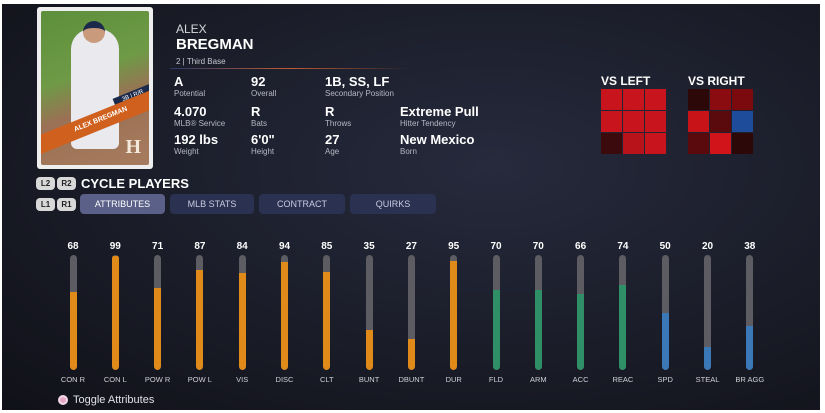  I want to click on info-value: 6'0", so click(263, 139).